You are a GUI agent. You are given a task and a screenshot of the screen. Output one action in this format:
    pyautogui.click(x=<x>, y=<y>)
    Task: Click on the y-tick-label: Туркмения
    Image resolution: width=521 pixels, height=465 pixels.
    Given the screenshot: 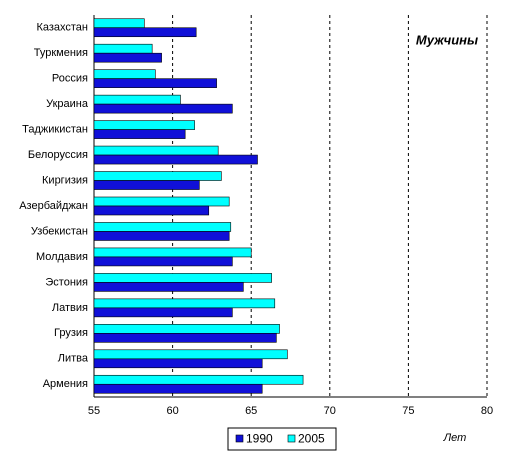 What is the action you would take?
    pyautogui.click(x=61, y=53)
    